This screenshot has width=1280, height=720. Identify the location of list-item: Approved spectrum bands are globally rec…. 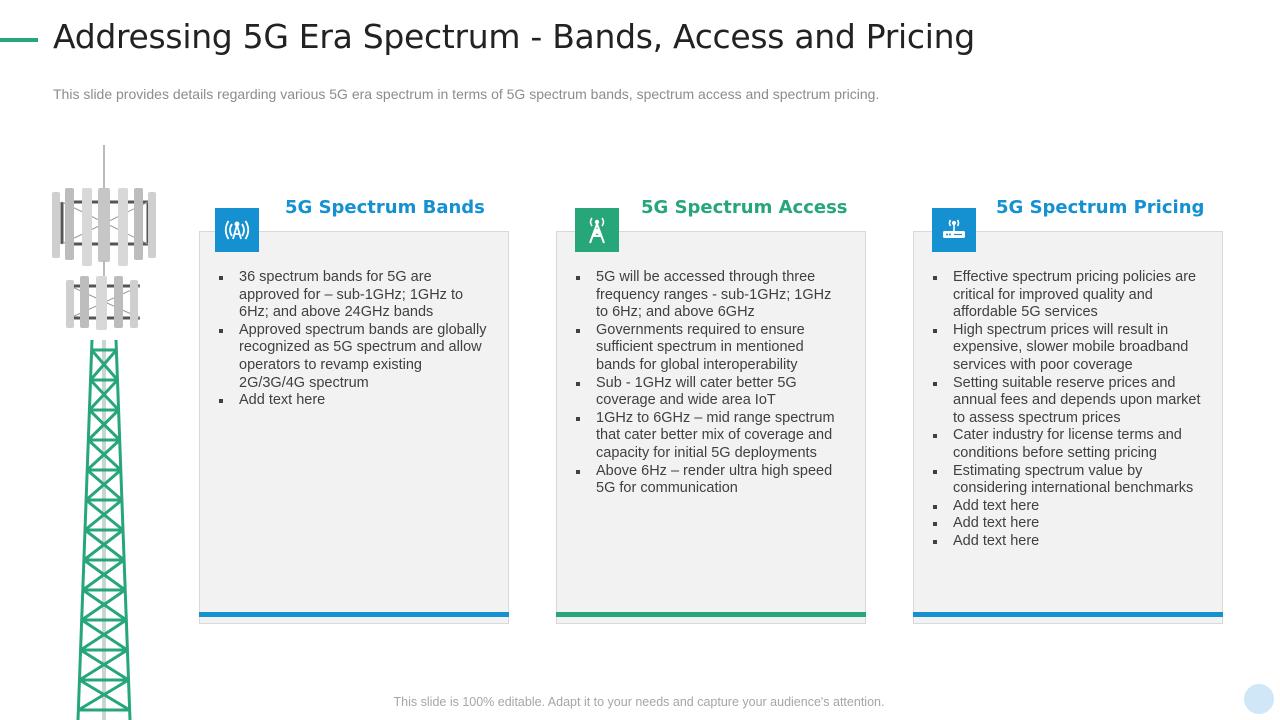
(353, 357).